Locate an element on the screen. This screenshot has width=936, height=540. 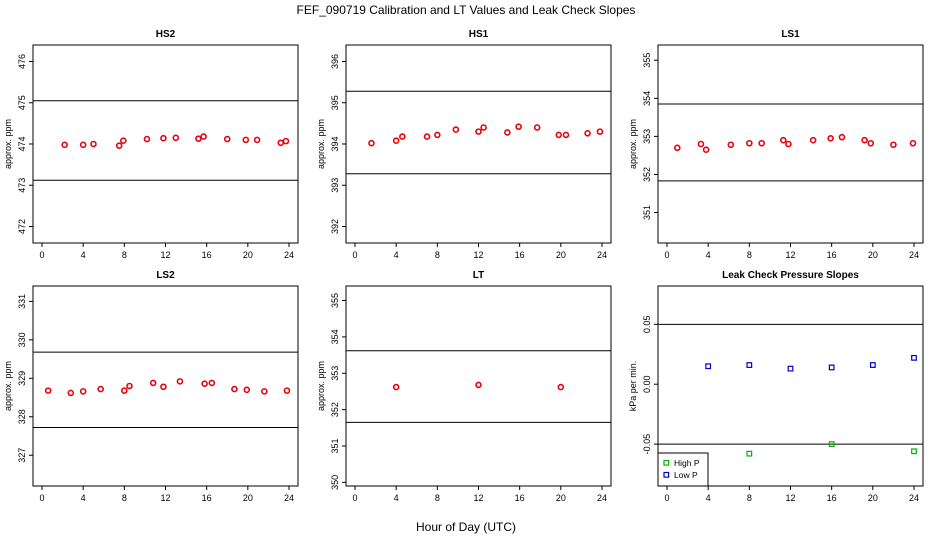
panel-hs1-ytick-label-3: 395 is located at coordinates (335, 102).